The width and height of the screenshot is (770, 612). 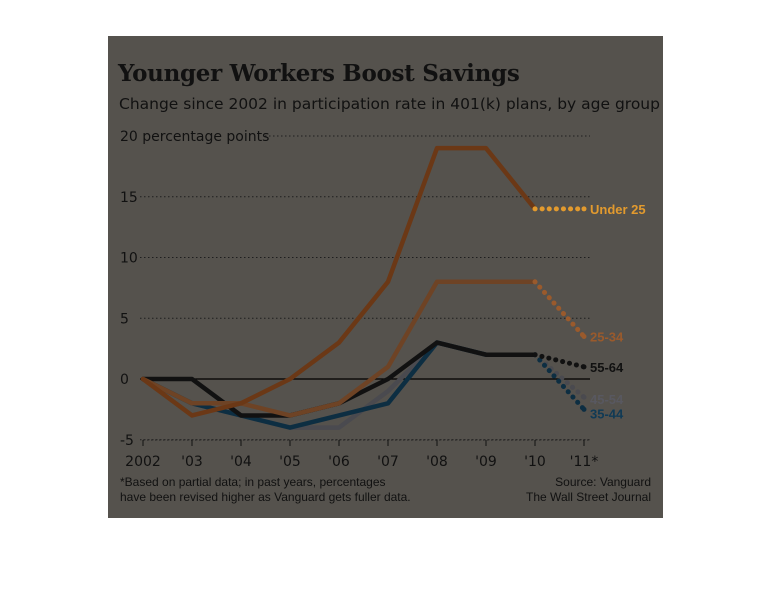 What do you see at coordinates (607, 399) in the screenshot?
I see `series-label: 45-54` at bounding box center [607, 399].